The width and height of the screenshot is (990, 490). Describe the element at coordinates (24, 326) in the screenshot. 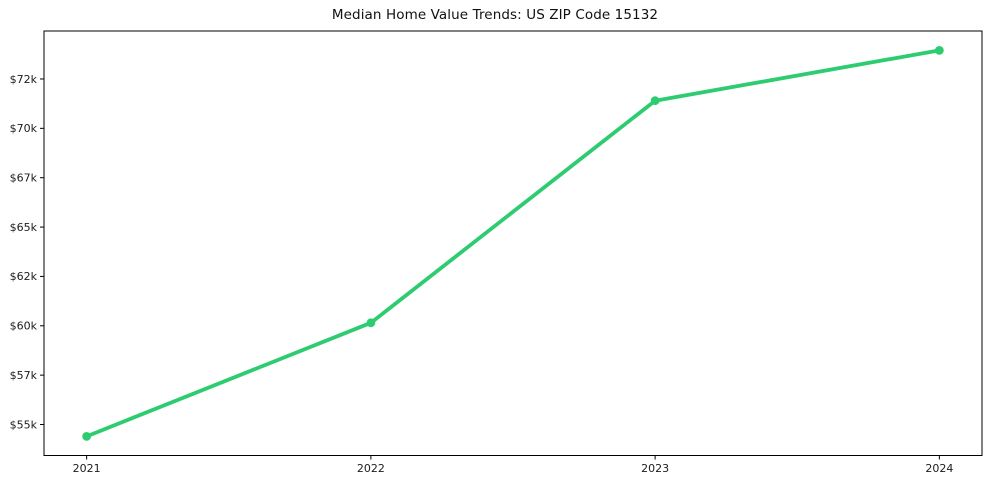

I see `y-tick-label: $60k` at that location.